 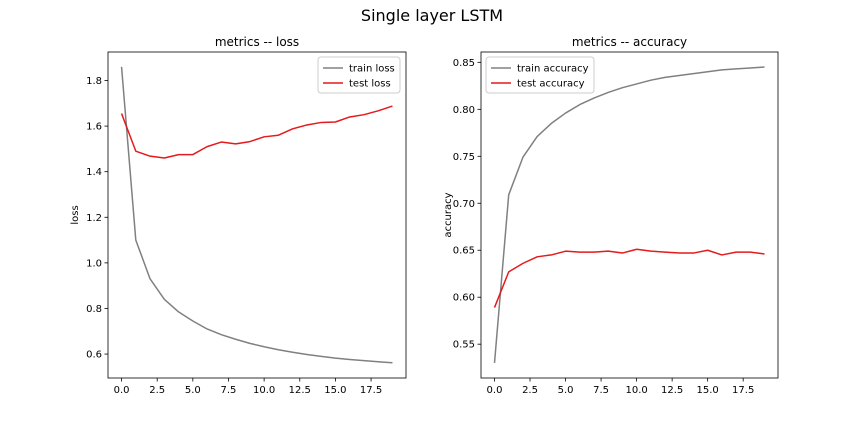 What do you see at coordinates (94, 172) in the screenshot?
I see `loss-ytick-label: 1.4` at bounding box center [94, 172].